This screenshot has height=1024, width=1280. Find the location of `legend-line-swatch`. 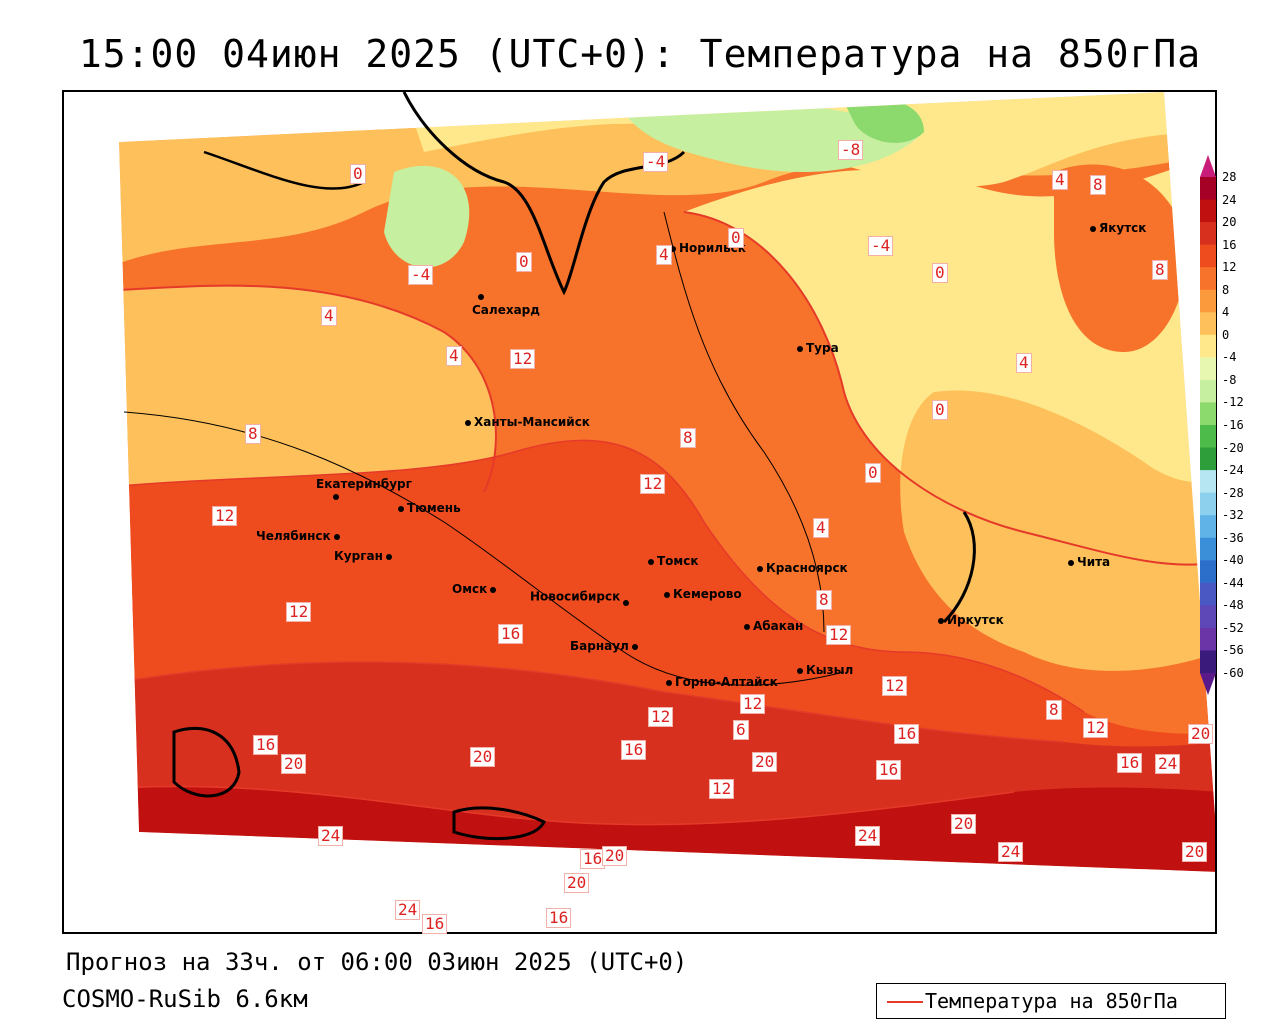

legend-line-swatch is located at coordinates (905, 1002).